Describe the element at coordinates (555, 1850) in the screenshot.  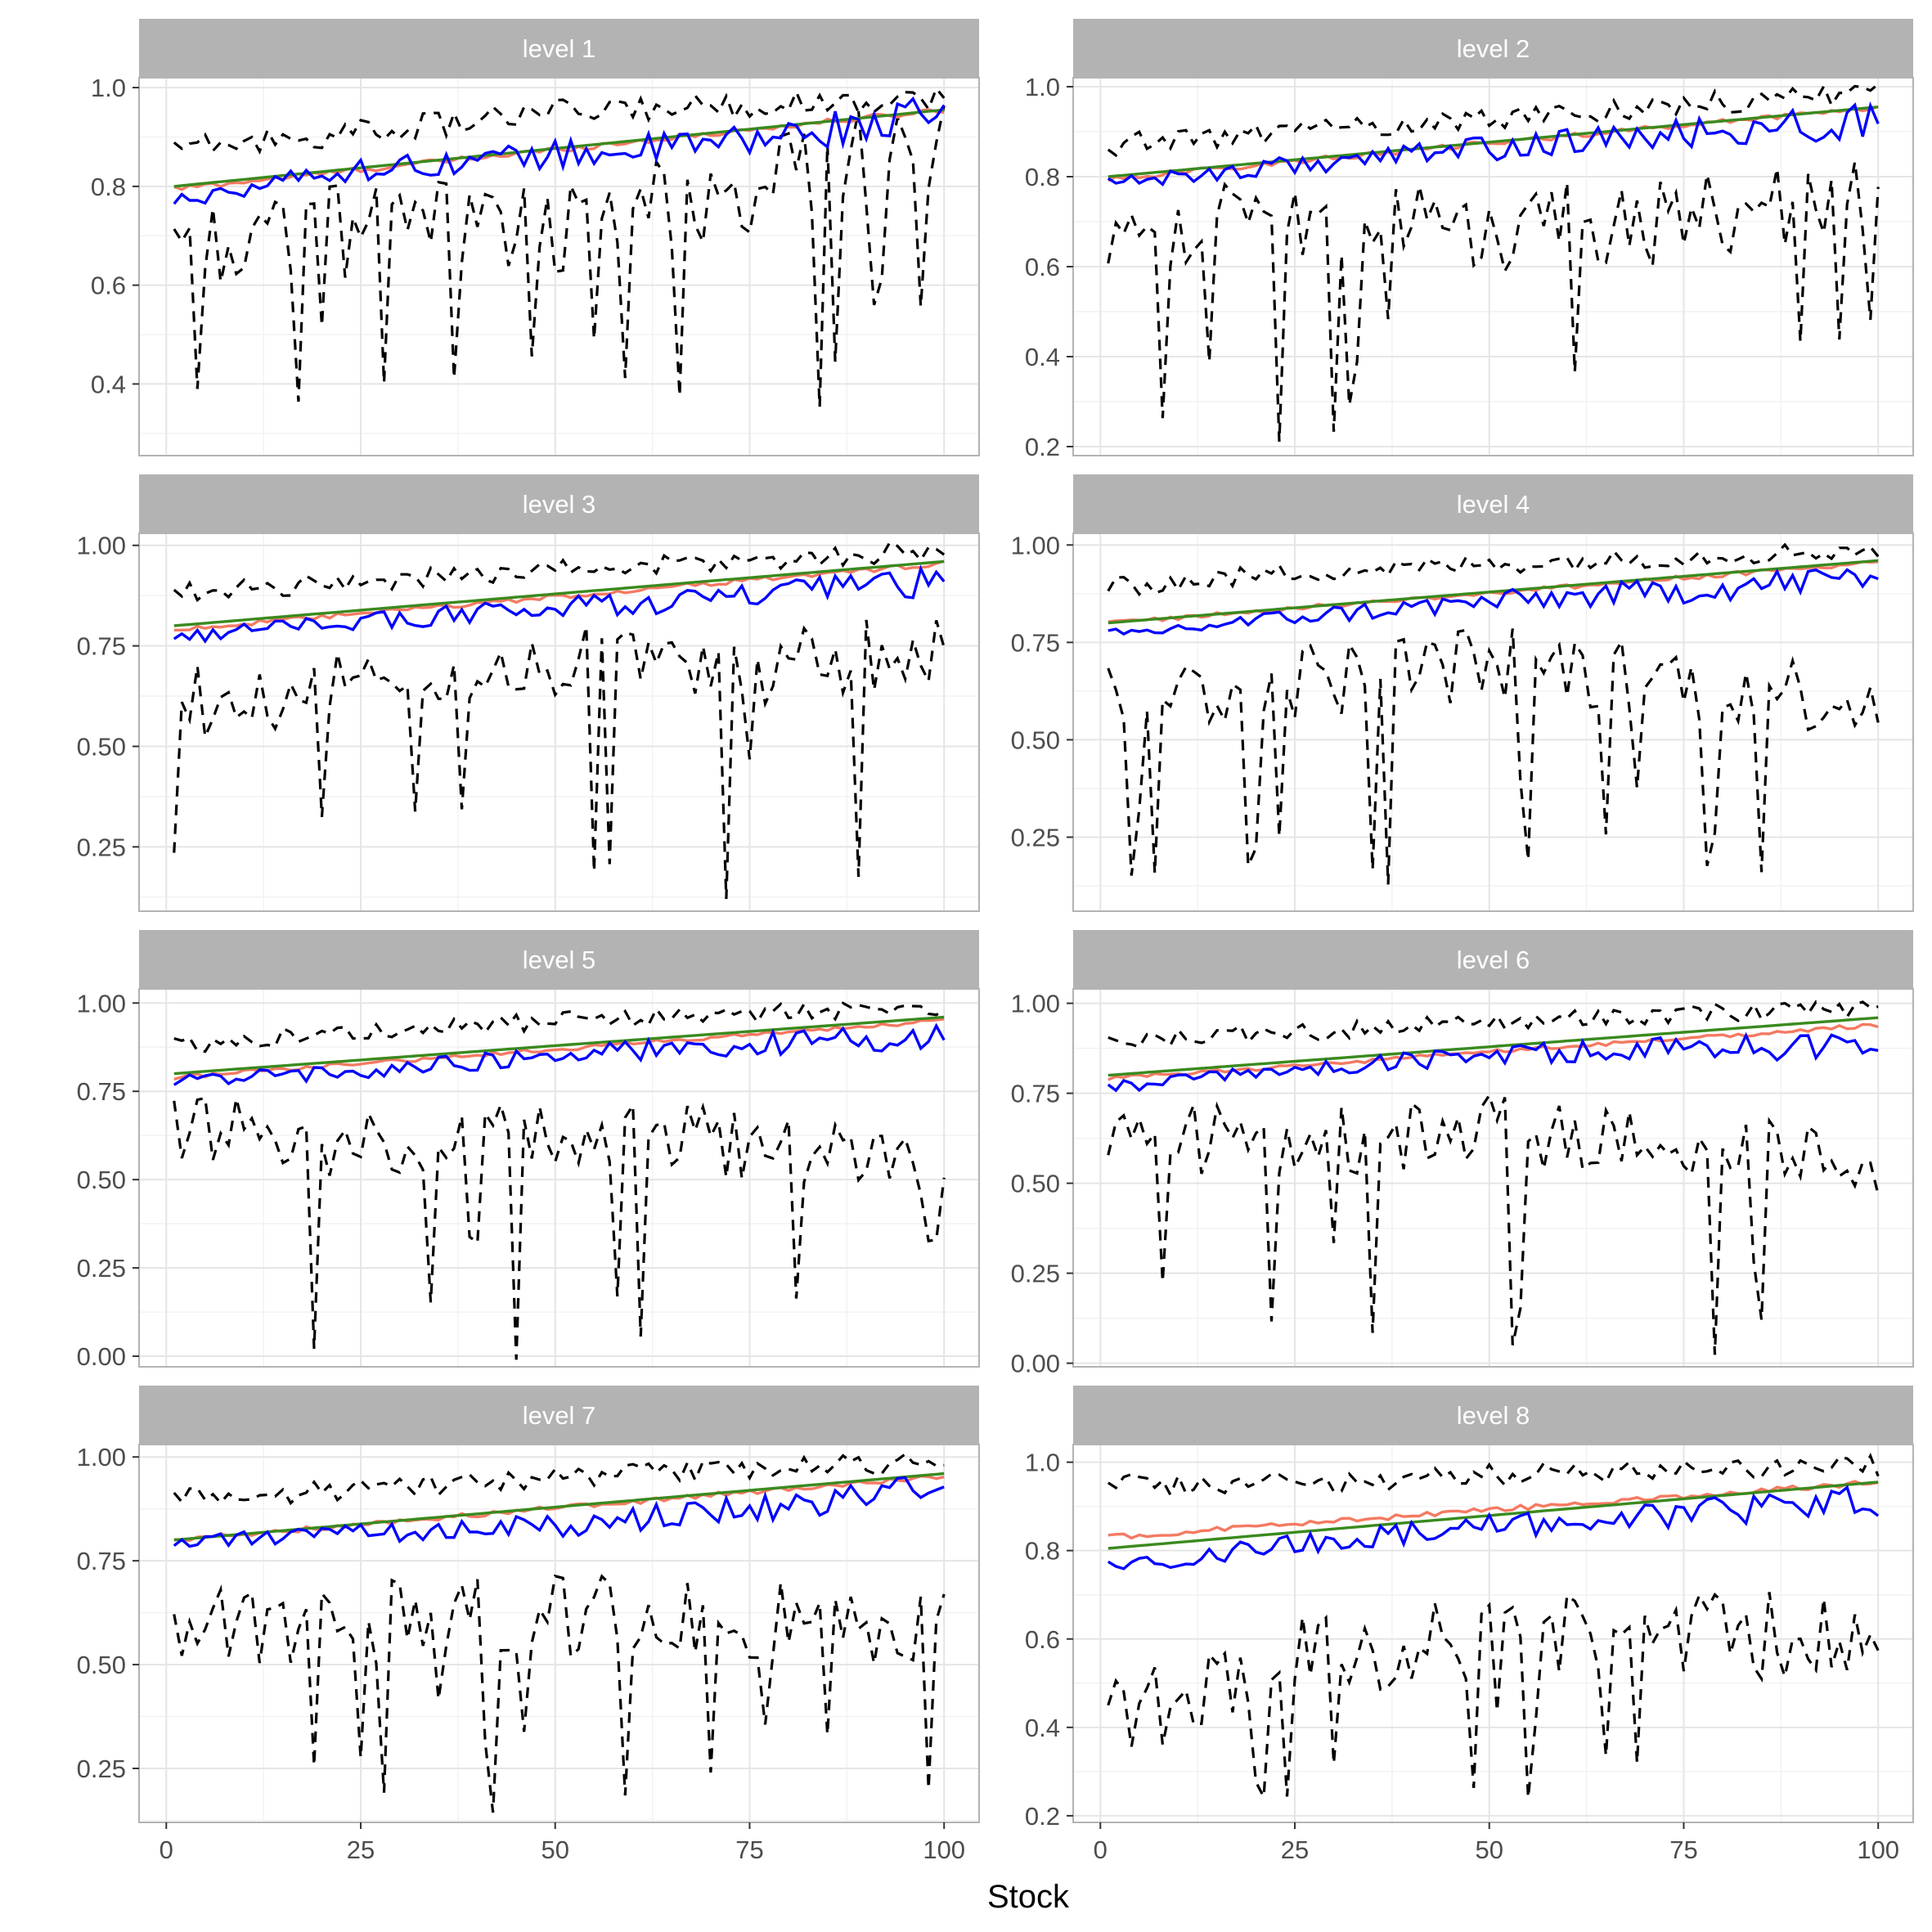
I see `x-tick-label: 50` at that location.